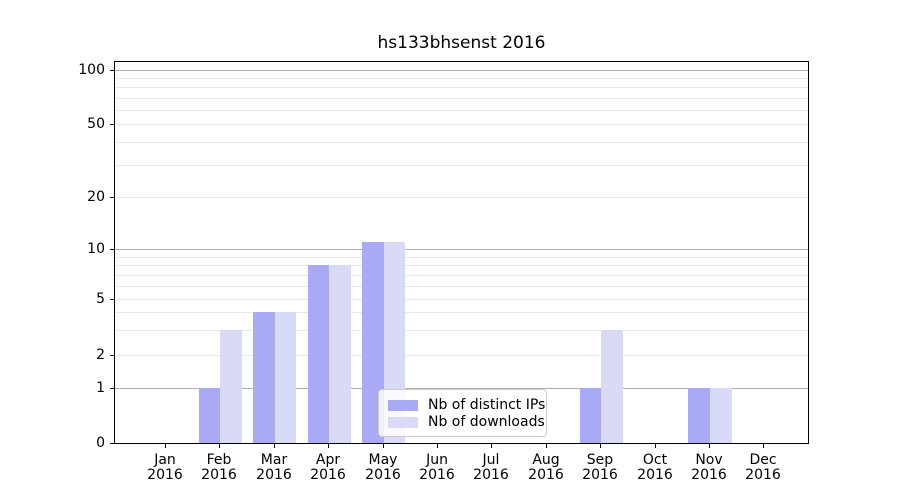  I want to click on y-tick-label: 50, so click(96, 124).